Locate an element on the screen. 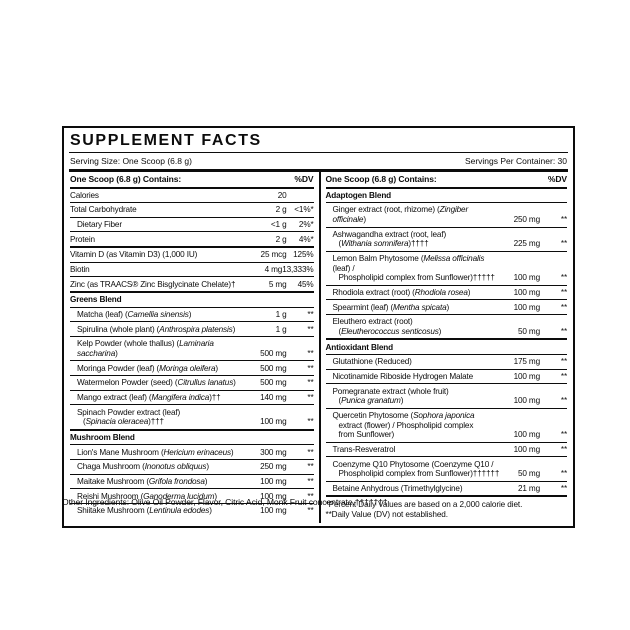 This screenshot has width=630, height=630. ingredient-dv: <1%* is located at coordinates (304, 210).